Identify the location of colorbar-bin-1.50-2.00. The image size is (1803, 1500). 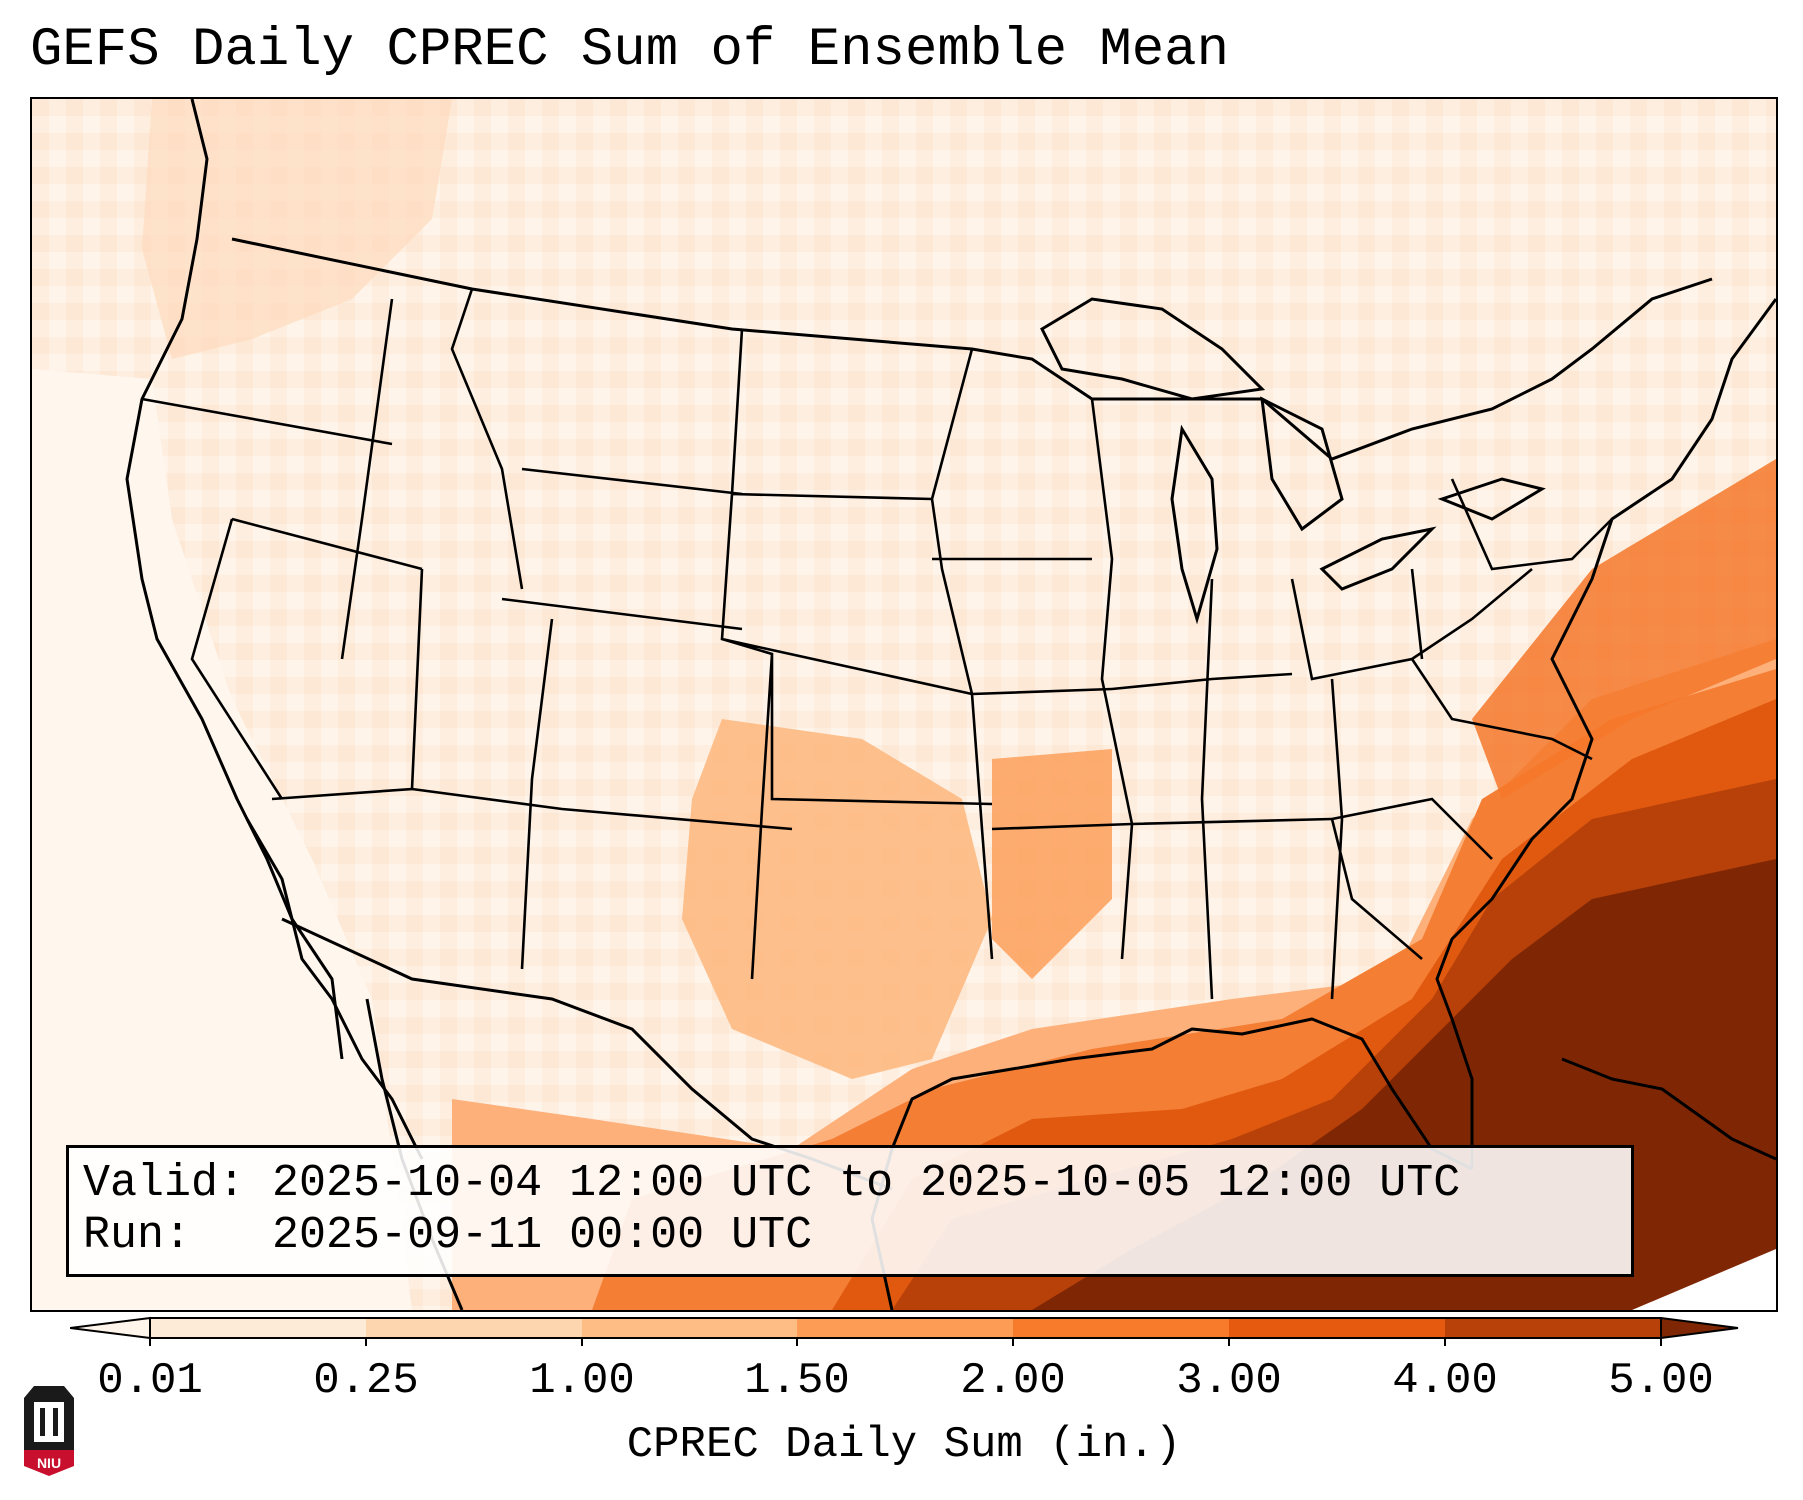
(905, 1328).